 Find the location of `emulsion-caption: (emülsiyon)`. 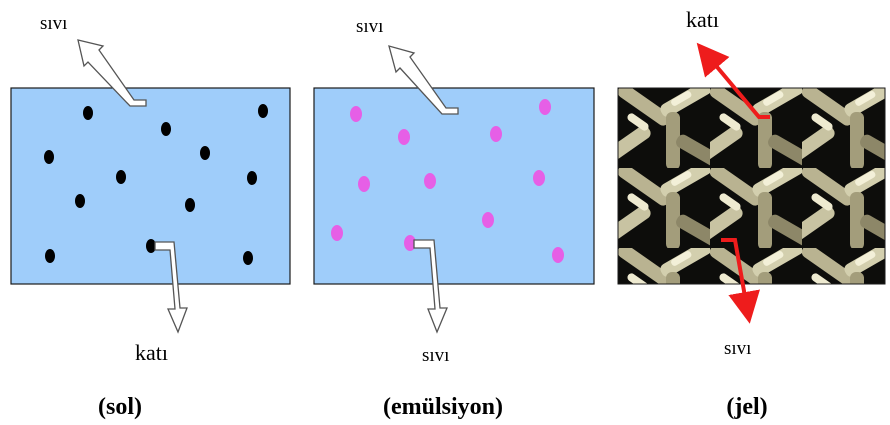

emulsion-caption: (emülsiyon) is located at coordinates (443, 407).